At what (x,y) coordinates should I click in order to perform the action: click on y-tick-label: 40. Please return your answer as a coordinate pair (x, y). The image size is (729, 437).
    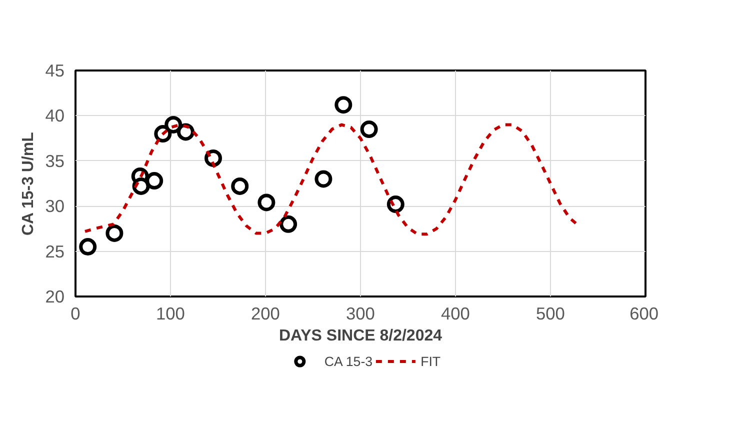
    Looking at the image, I should click on (55, 116).